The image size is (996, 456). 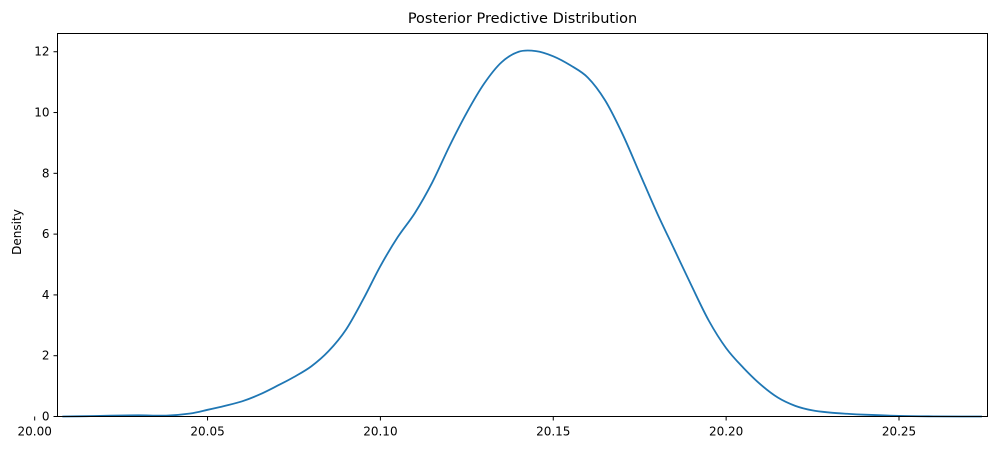 What do you see at coordinates (46, 295) in the screenshot?
I see `y-tick-label: 4` at bounding box center [46, 295].